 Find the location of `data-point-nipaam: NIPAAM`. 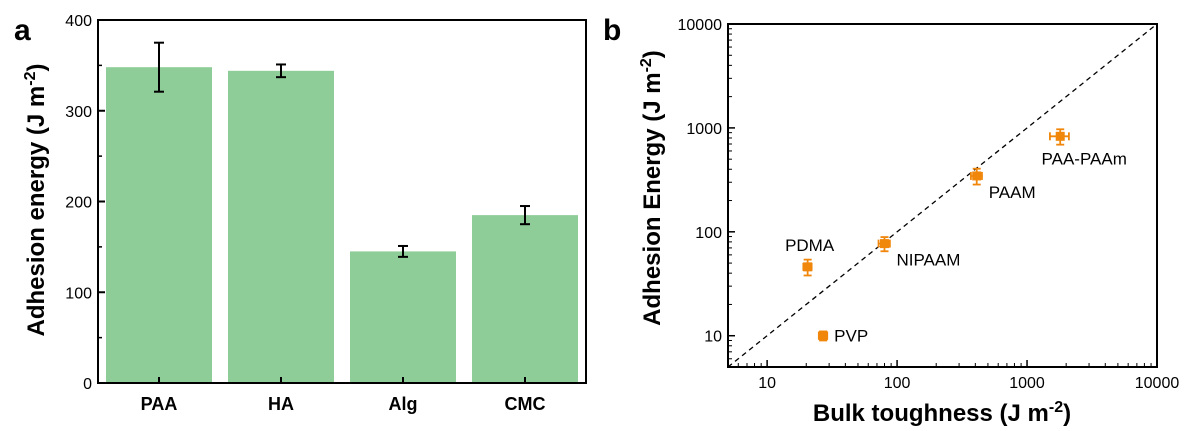

data-point-nipaam: NIPAAM is located at coordinates (918, 253).